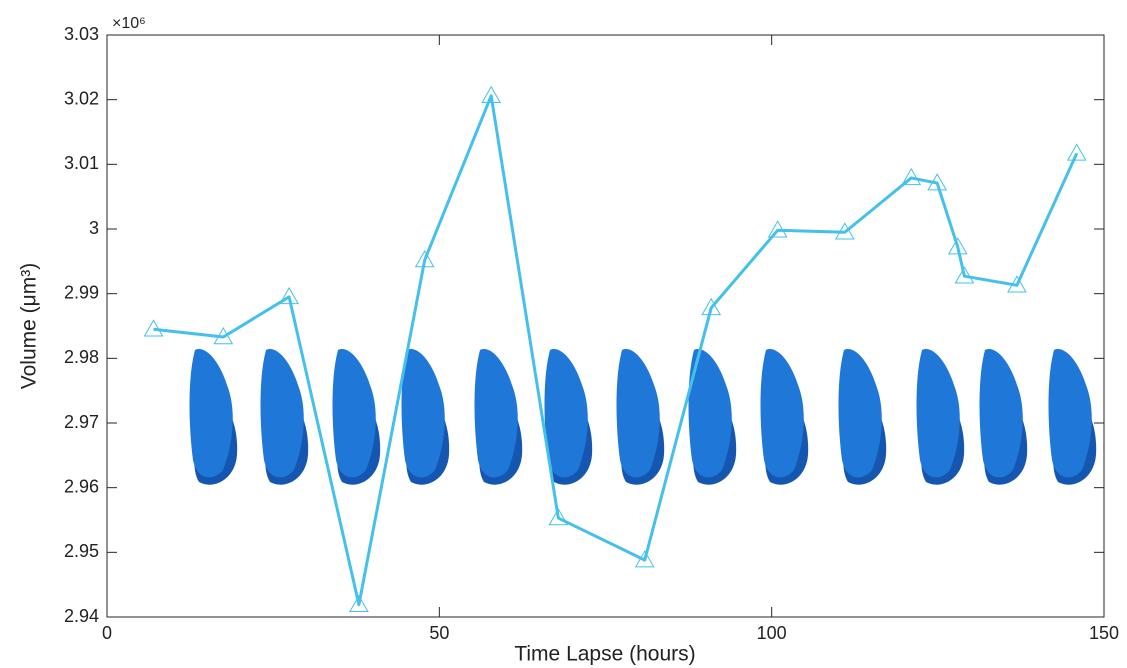 The width and height of the screenshot is (1127, 668). Describe the element at coordinates (107, 633) in the screenshot. I see `x-tick-label: 0` at that location.